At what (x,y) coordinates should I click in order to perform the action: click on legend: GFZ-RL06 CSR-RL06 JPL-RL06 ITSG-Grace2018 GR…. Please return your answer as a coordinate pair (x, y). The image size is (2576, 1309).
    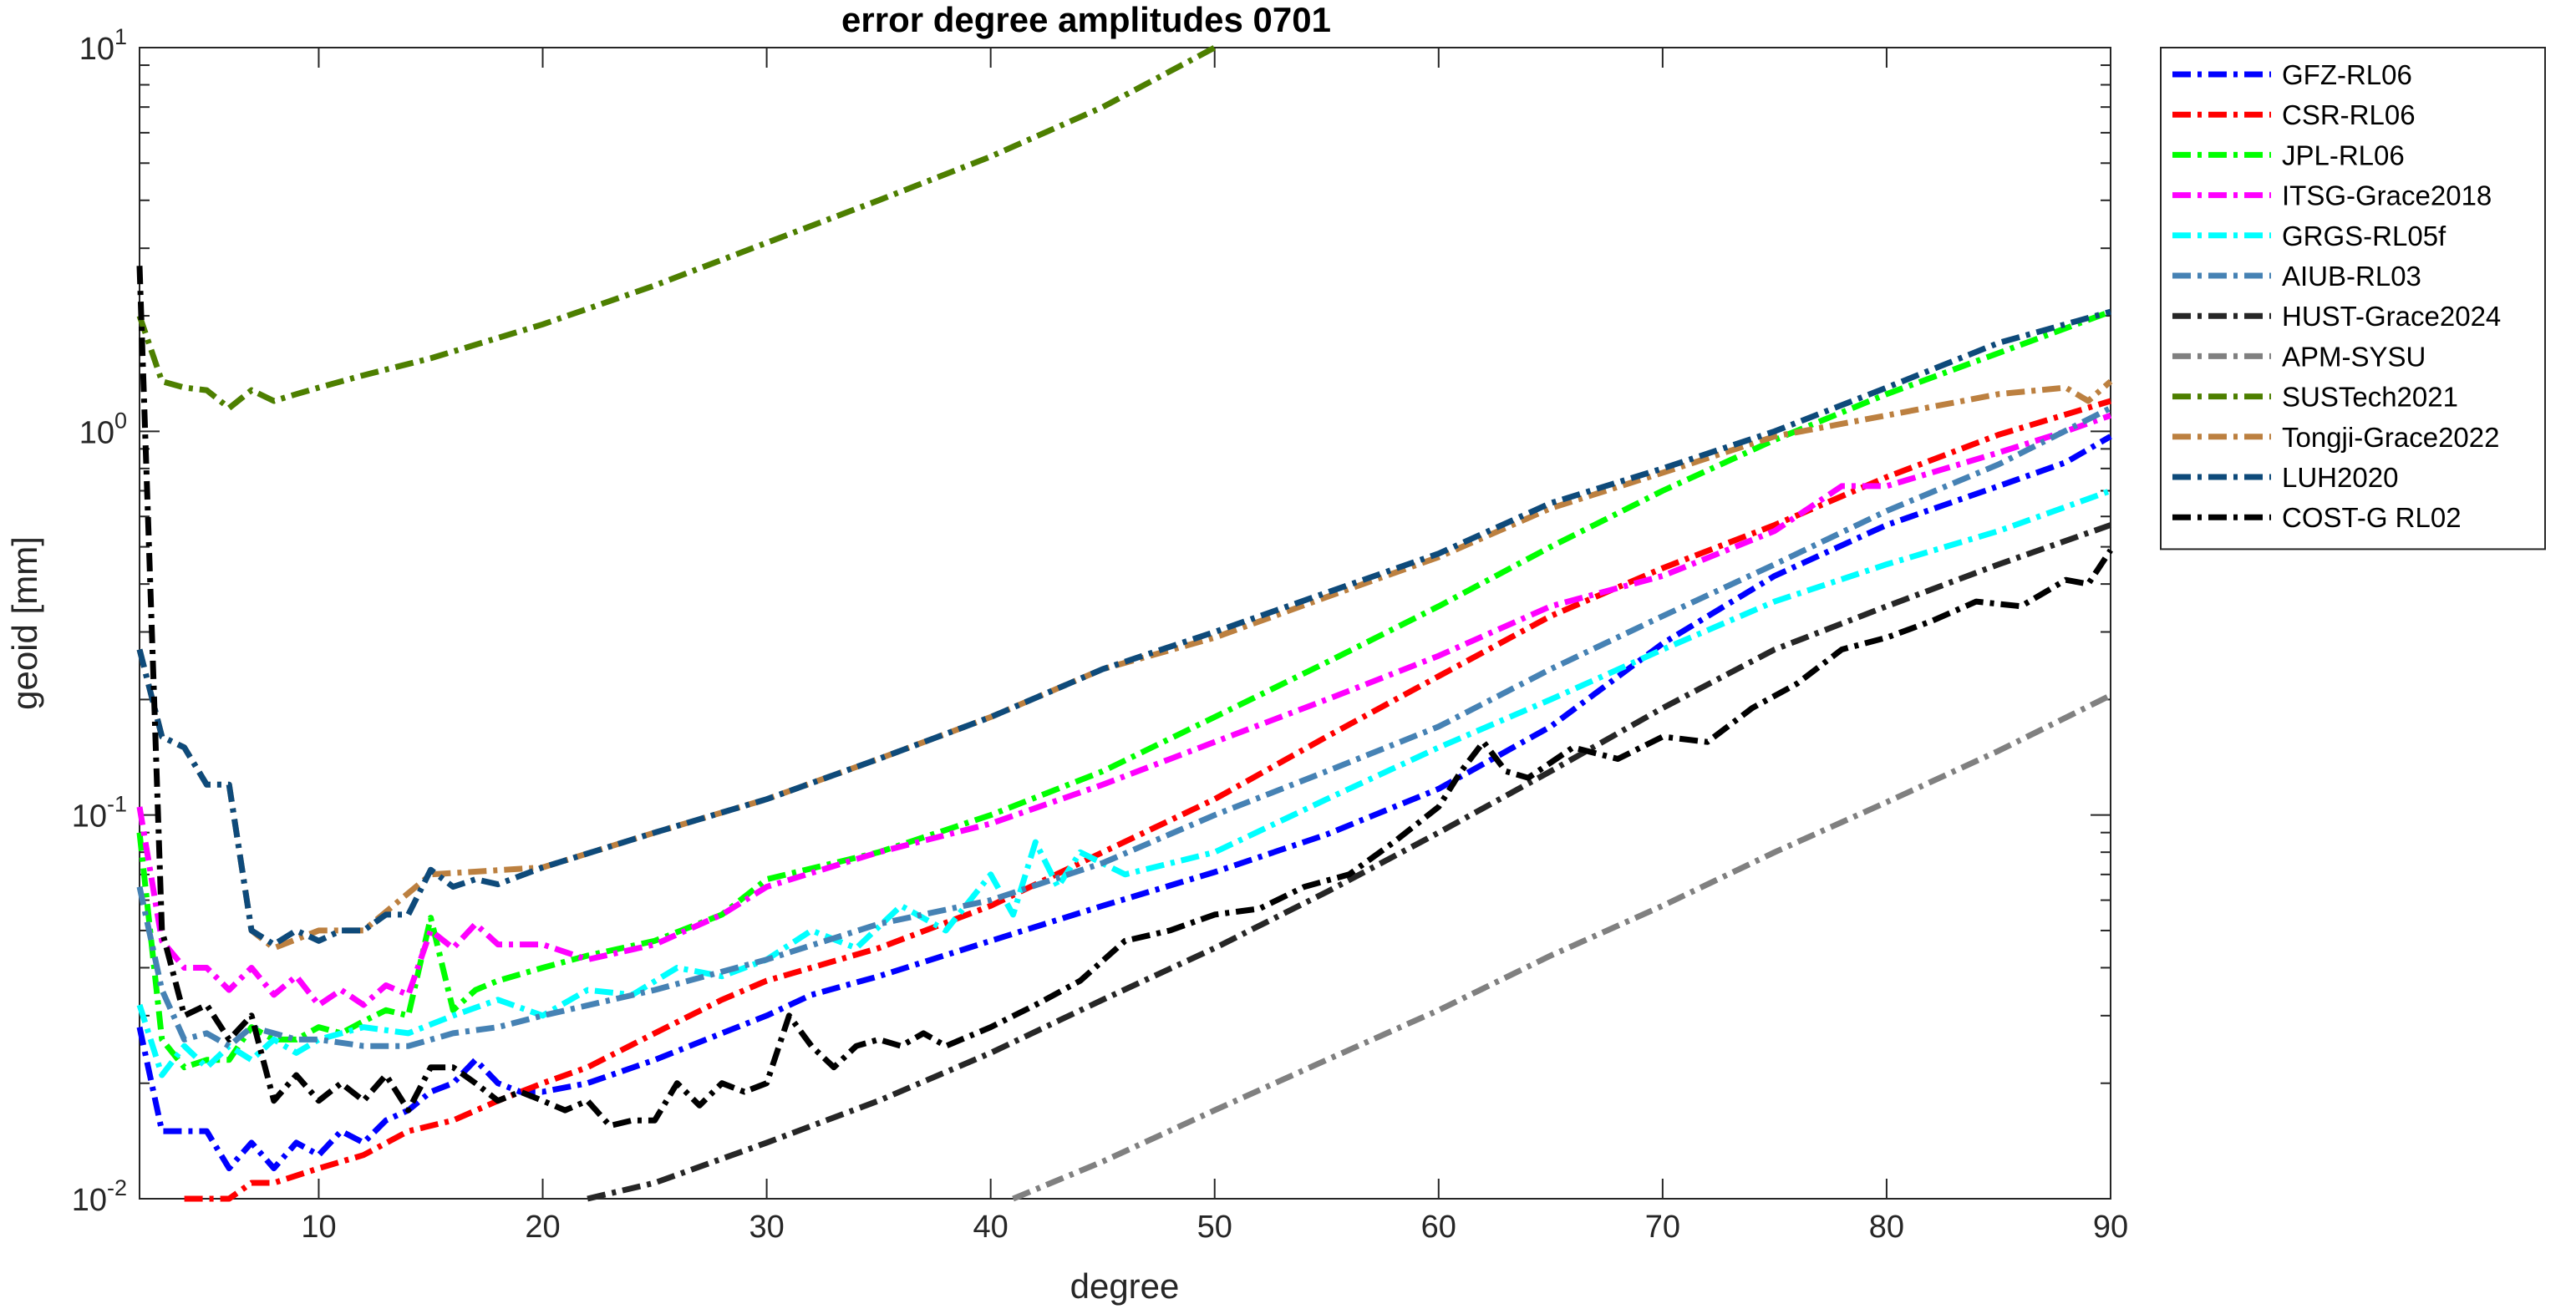
    Looking at the image, I should click on (2353, 298).